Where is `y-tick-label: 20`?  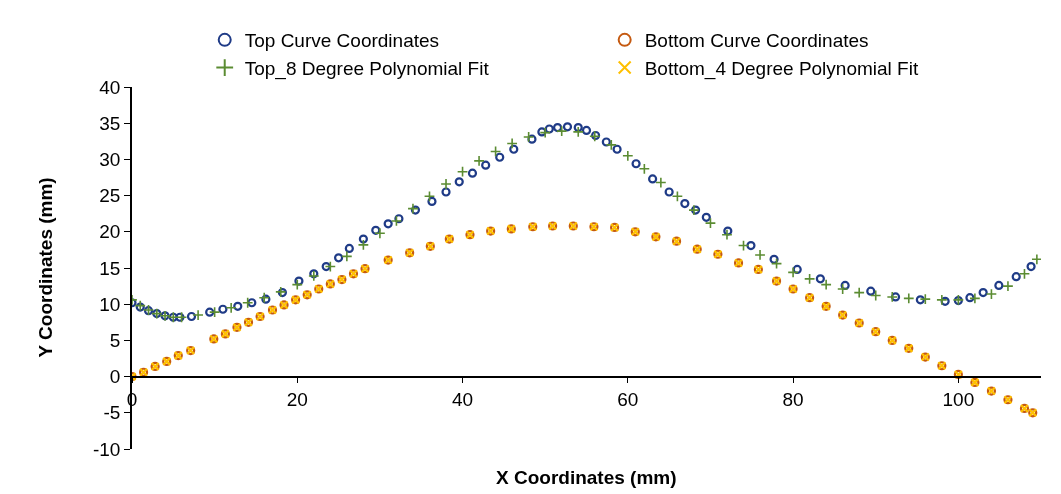 y-tick-label: 20 is located at coordinates (110, 232).